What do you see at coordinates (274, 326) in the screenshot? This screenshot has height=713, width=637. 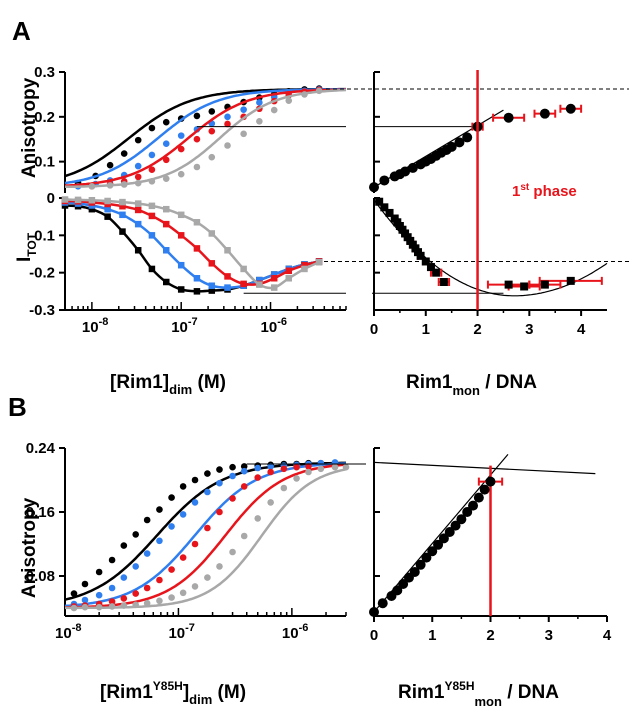 I see `a-left-itot-x-tick-label: 10-6` at bounding box center [274, 326].